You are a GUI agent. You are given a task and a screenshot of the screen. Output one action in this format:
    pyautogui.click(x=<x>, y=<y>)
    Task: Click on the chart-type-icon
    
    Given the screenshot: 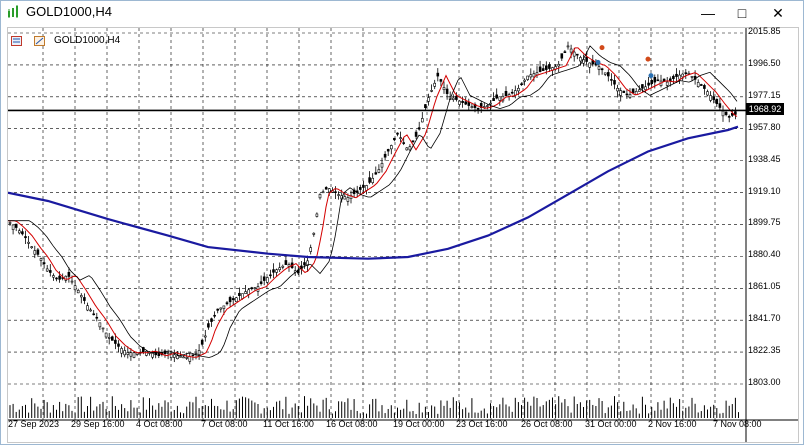 What is the action you would take?
    pyautogui.click(x=16, y=41)
    